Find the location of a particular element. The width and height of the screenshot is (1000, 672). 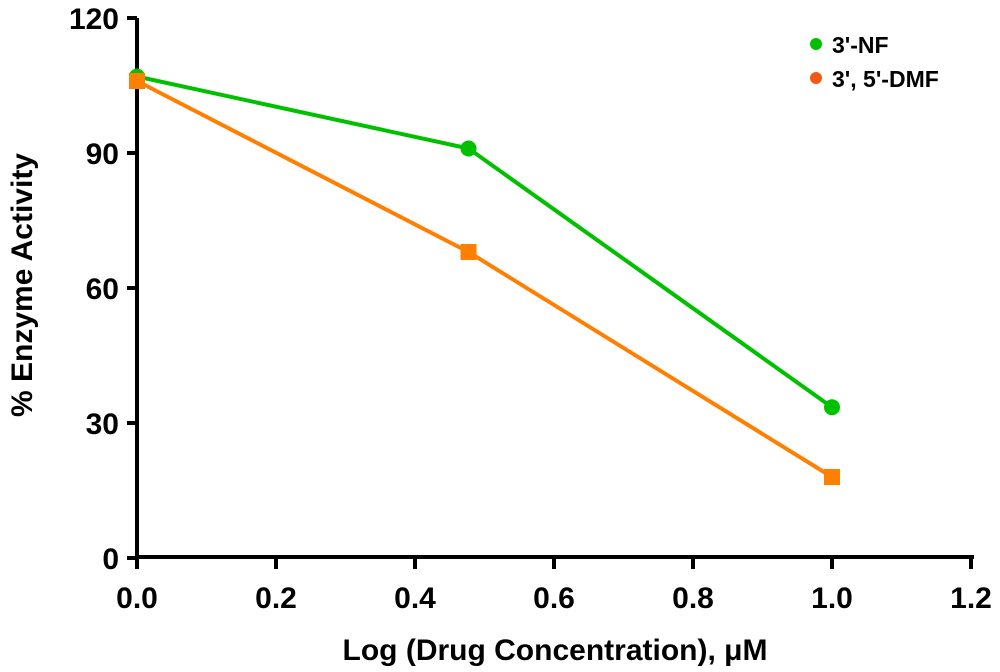

legend-label-35dmf: 3', 5'-DMF is located at coordinates (885, 79).